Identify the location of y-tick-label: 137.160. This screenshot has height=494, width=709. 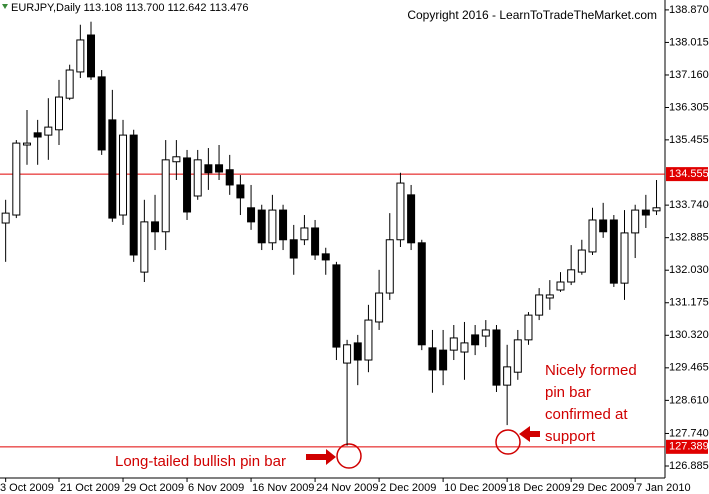
(689, 75).